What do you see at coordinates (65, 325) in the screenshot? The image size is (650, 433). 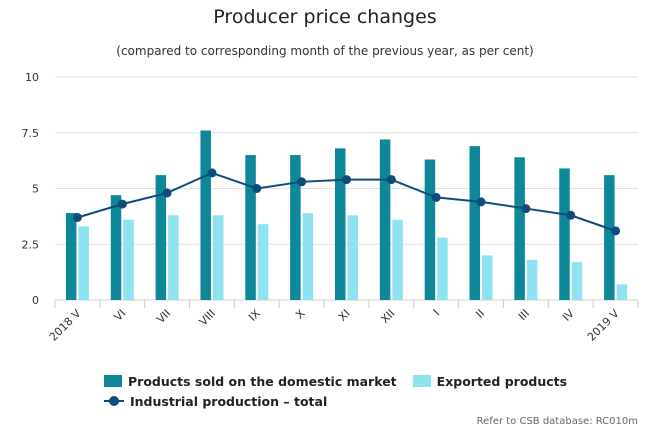 I see `x-tick-label: 2018 V` at bounding box center [65, 325].